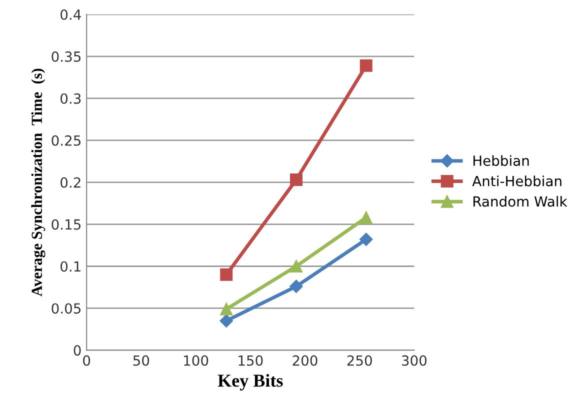 This screenshot has width=585, height=412. What do you see at coordinates (70, 98) in the screenshot?
I see `y-tick-label: 0.3` at bounding box center [70, 98].